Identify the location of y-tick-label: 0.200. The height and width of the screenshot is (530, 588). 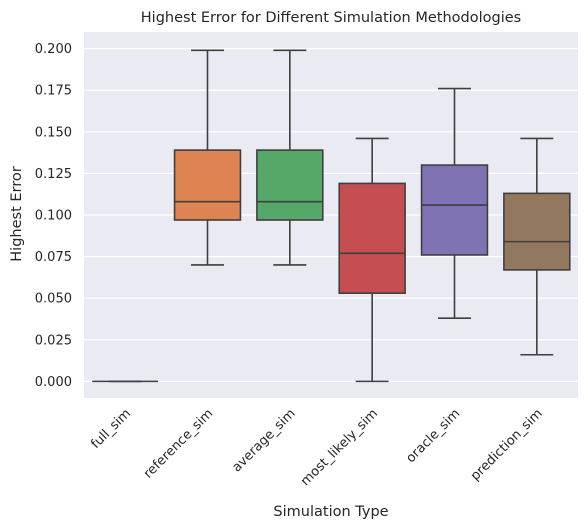
(53, 49).